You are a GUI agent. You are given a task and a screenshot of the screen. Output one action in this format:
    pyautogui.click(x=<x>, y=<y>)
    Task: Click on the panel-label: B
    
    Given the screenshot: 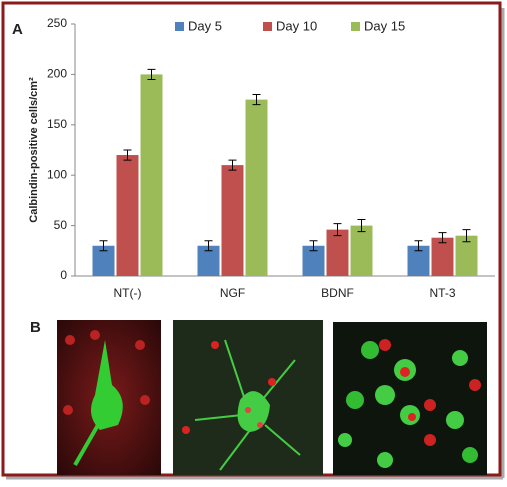 What is the action you would take?
    pyautogui.click(x=35, y=327)
    